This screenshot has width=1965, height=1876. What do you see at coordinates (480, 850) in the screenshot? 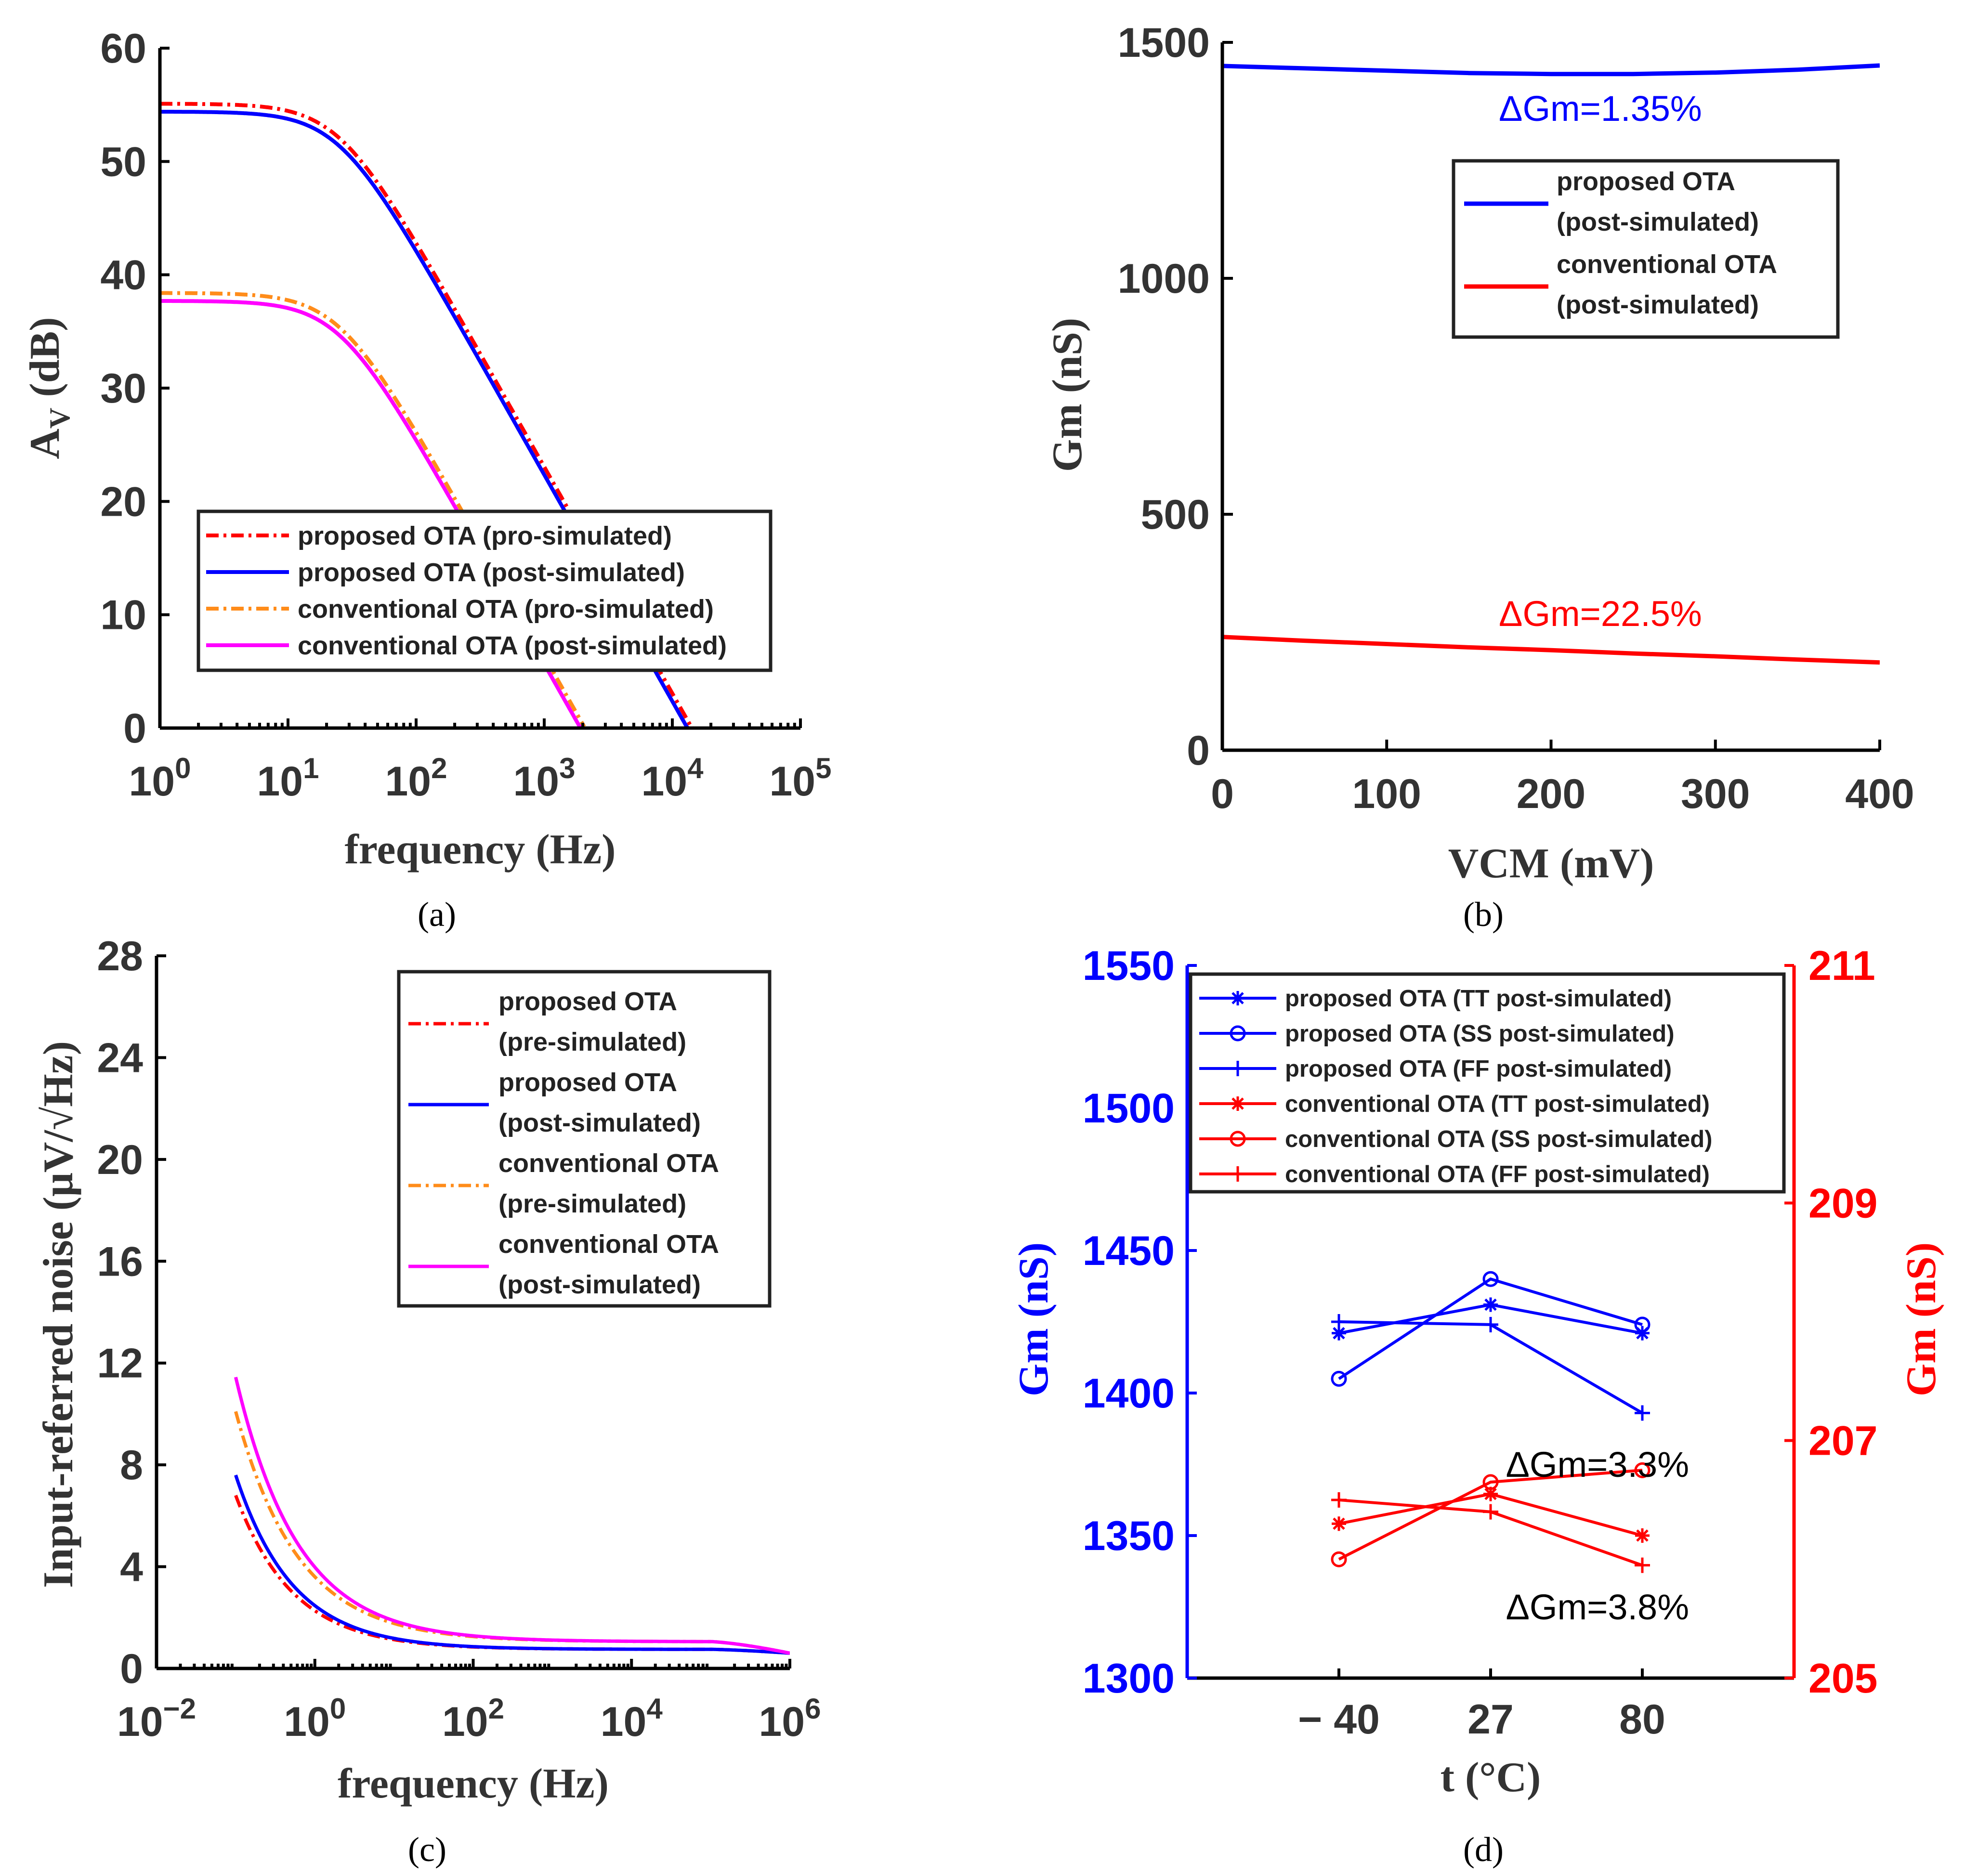
I see `a-x-axis-title: frequency (Hz)` at bounding box center [480, 850].